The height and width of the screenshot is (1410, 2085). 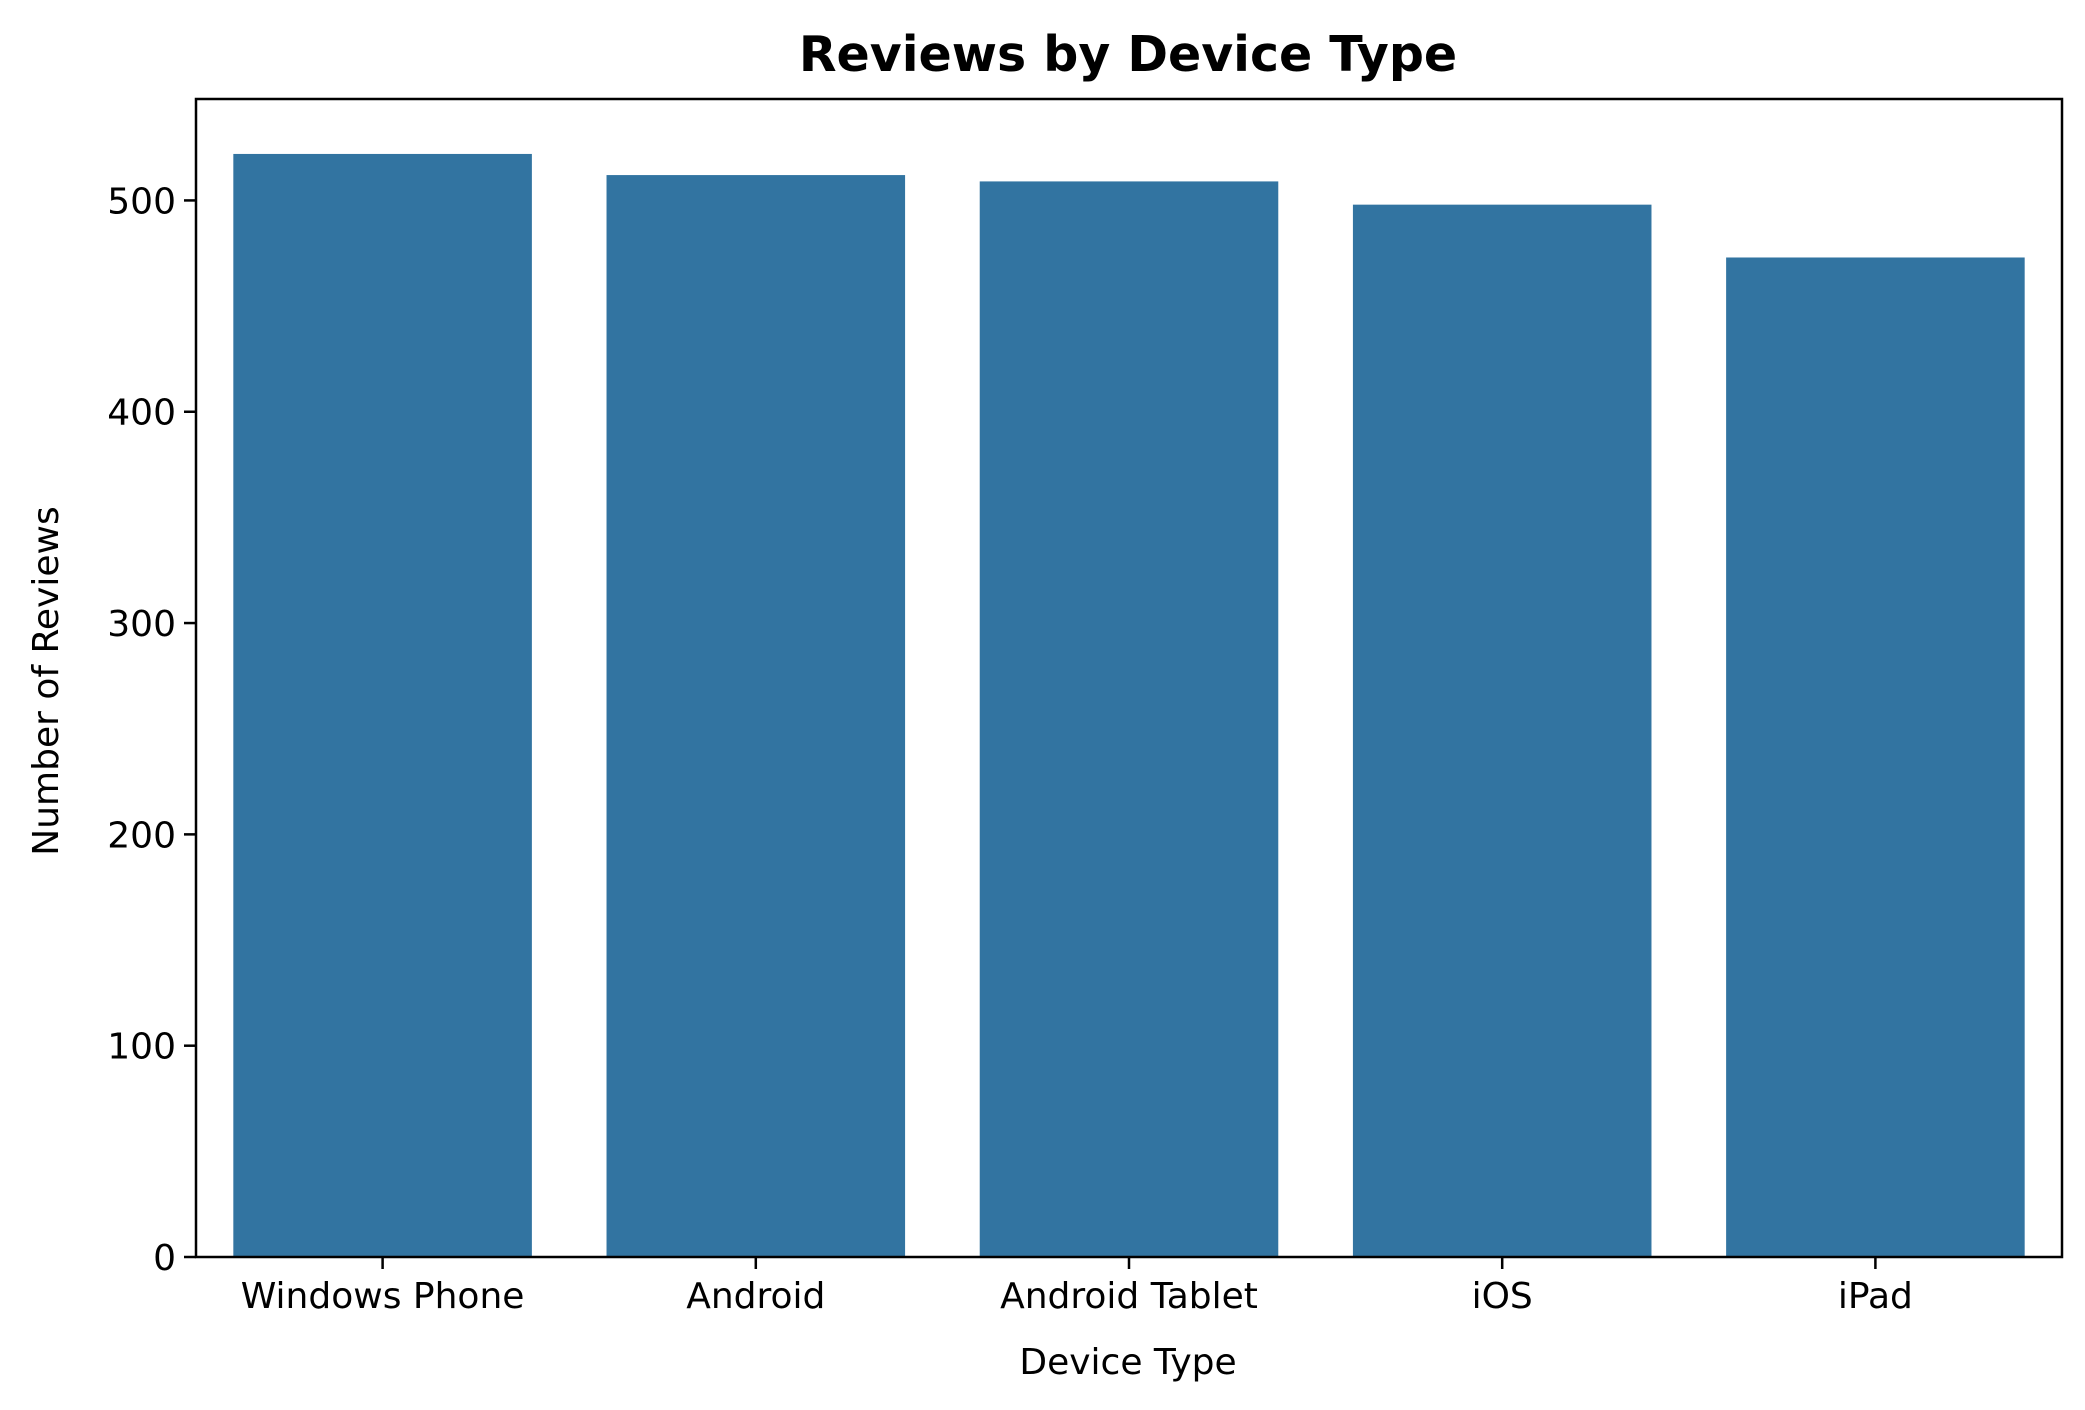 What do you see at coordinates (756, 716) in the screenshot?
I see `bar-android` at bounding box center [756, 716].